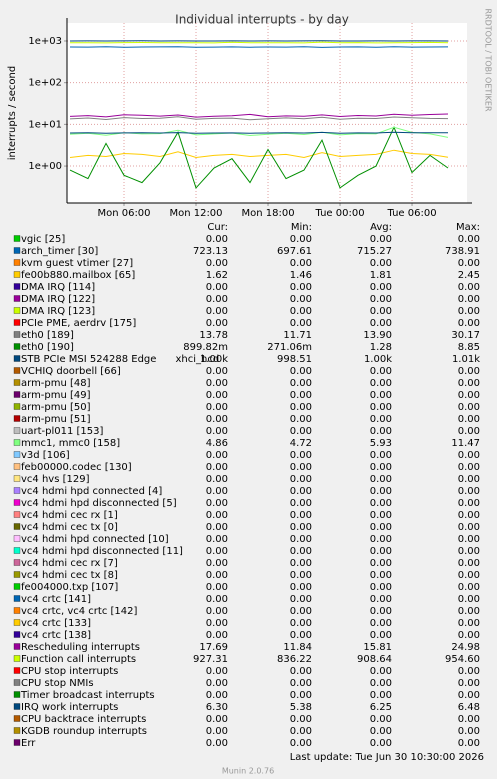  I want to click on legend-name: fe00b880.mailbox [65], so click(78, 275).